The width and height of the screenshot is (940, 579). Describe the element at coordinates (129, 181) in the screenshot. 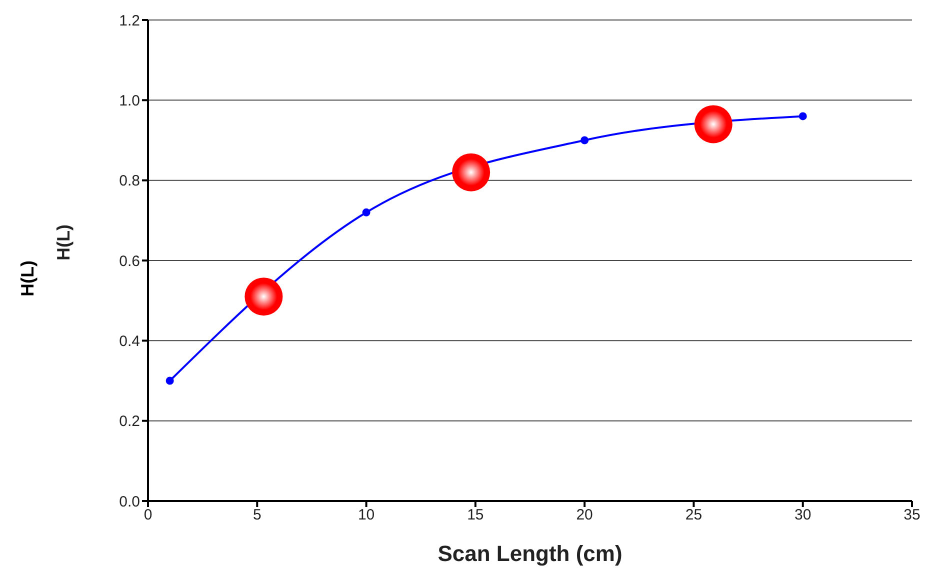

I see `y-tick-label: 0.8` at that location.